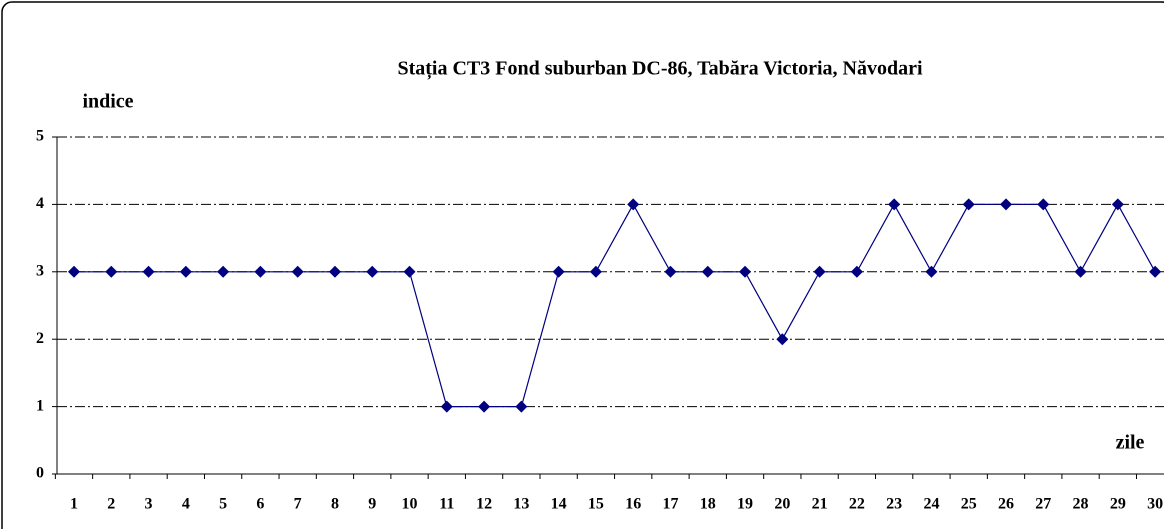 The width and height of the screenshot is (1164, 529). What do you see at coordinates (74, 504) in the screenshot?
I see `x-tick-label: 1` at bounding box center [74, 504].